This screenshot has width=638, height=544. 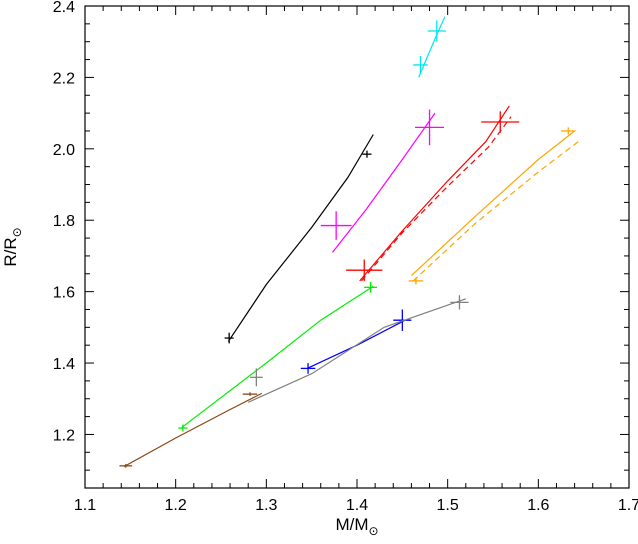 What do you see at coordinates (64, 364) in the screenshot?
I see `y-tick-label: 1.4` at bounding box center [64, 364].